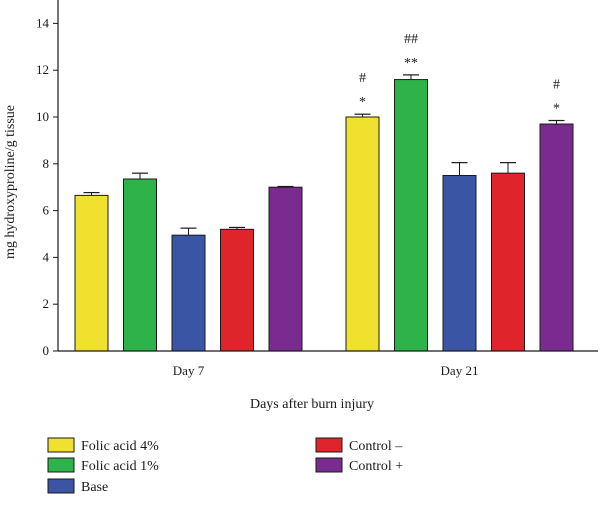 This screenshot has height=505, width=600. Describe the element at coordinates (312, 404) in the screenshot. I see `x-axis-title: Days after burn injury` at that location.